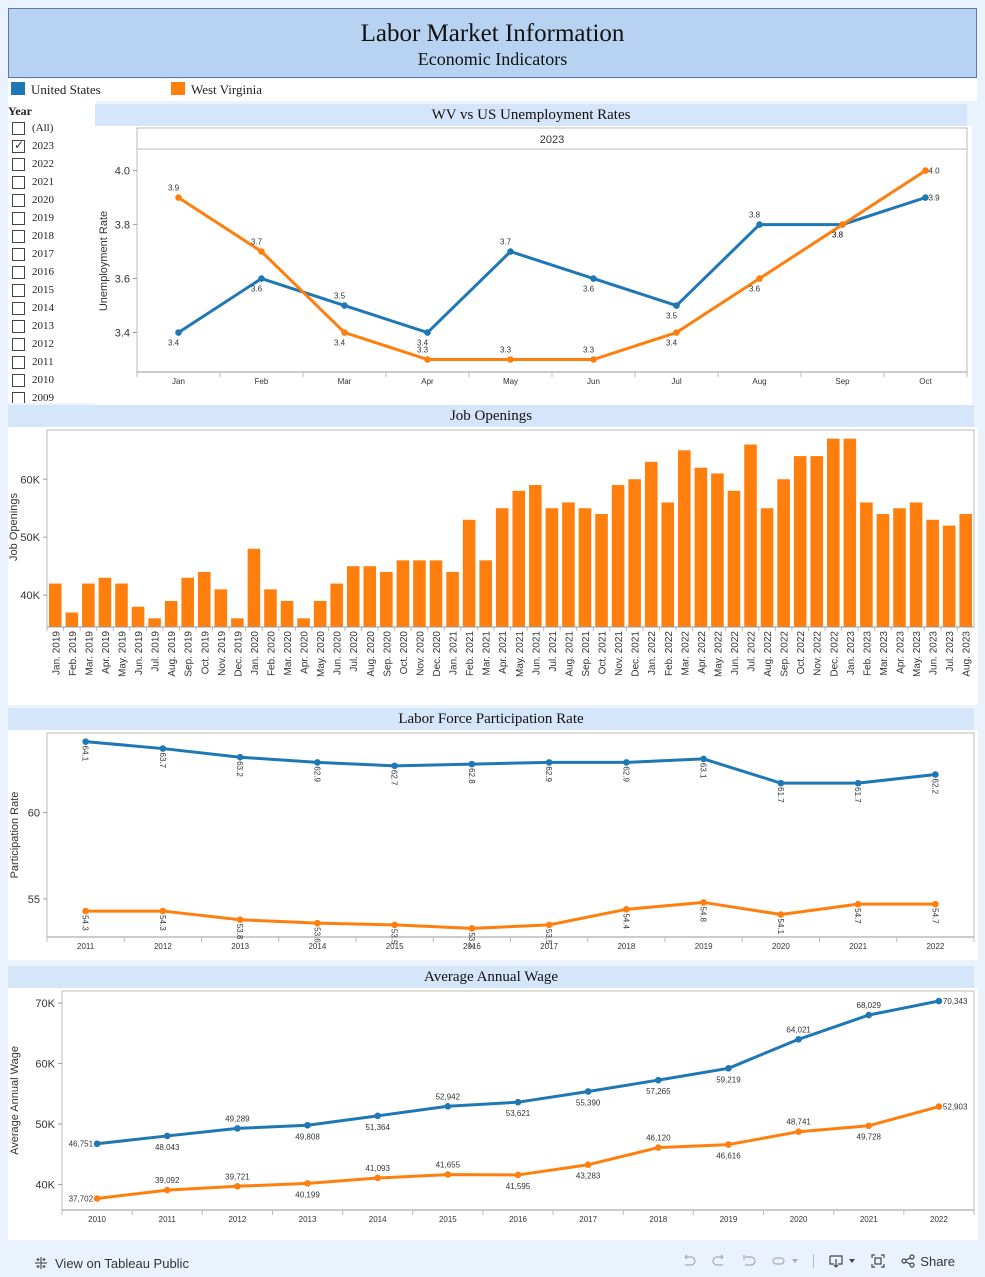 The height and width of the screenshot is (1277, 985). I want to click on data-label: 49,289, so click(237, 1118).